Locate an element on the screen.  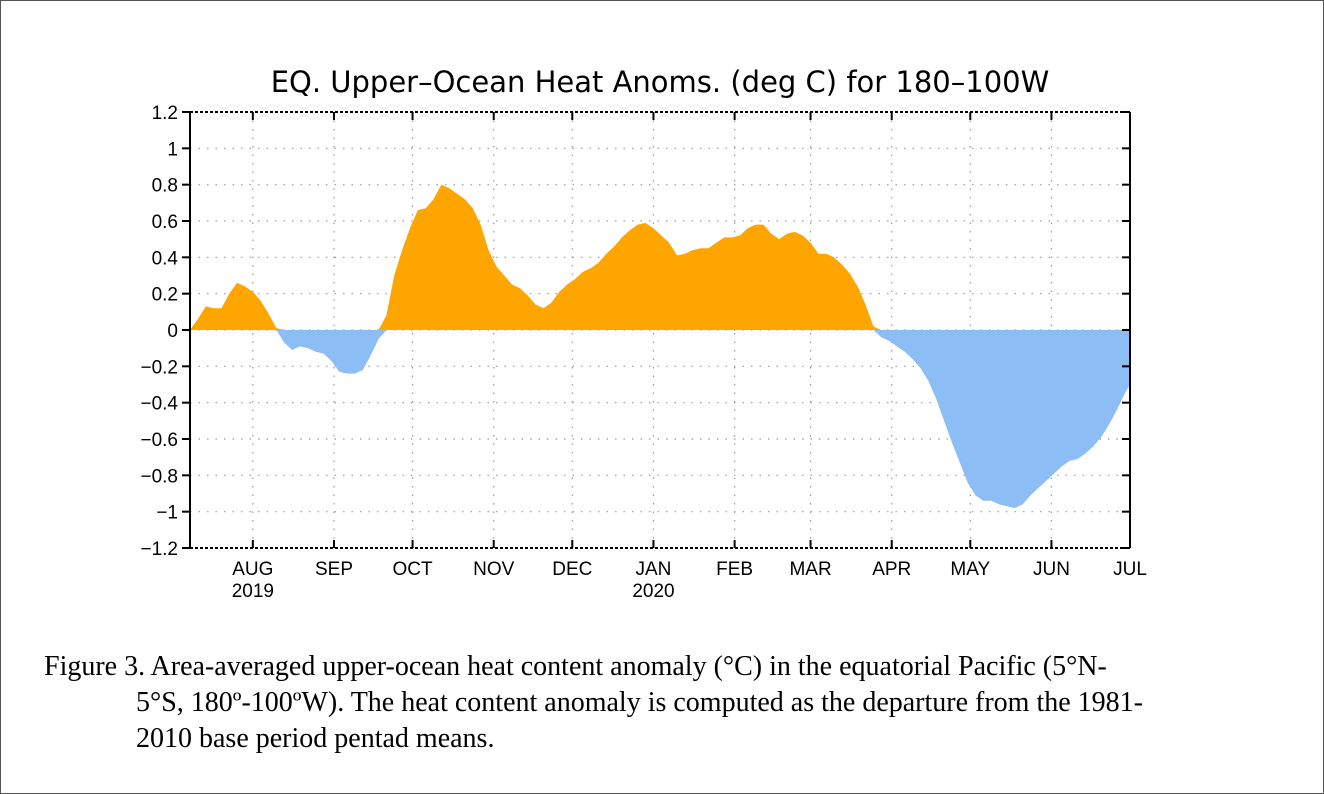
y-tick-label: 0.4 is located at coordinates (165, 258).